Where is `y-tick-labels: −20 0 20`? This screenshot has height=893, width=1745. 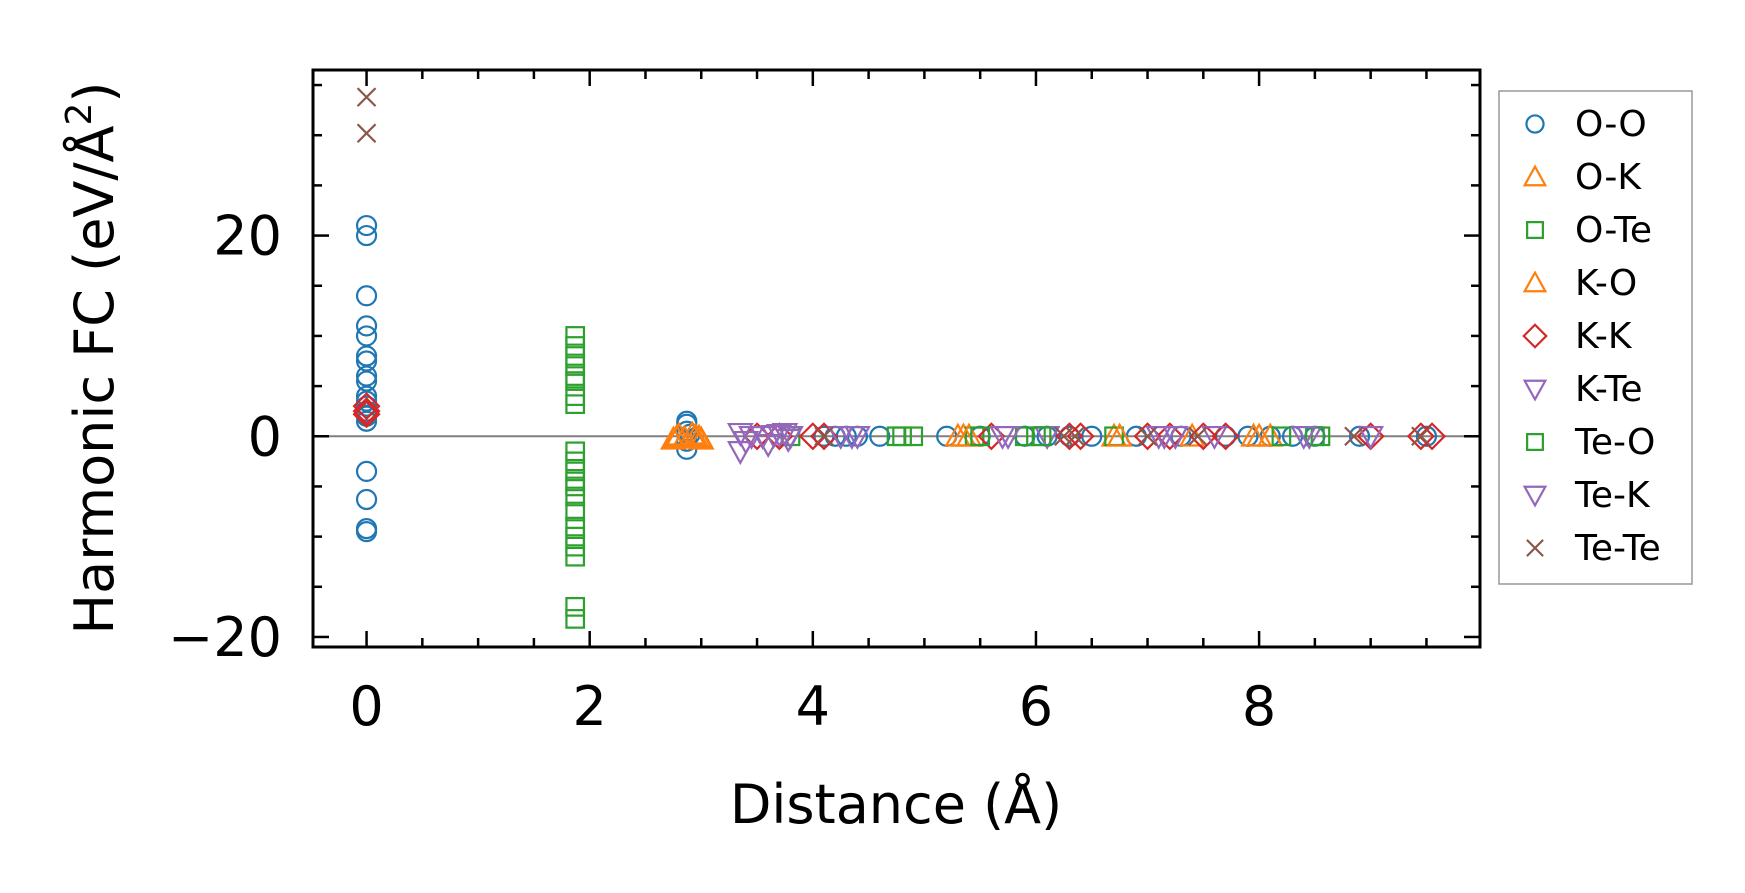
y-tick-labels: −20 0 20 is located at coordinates (225, 437).